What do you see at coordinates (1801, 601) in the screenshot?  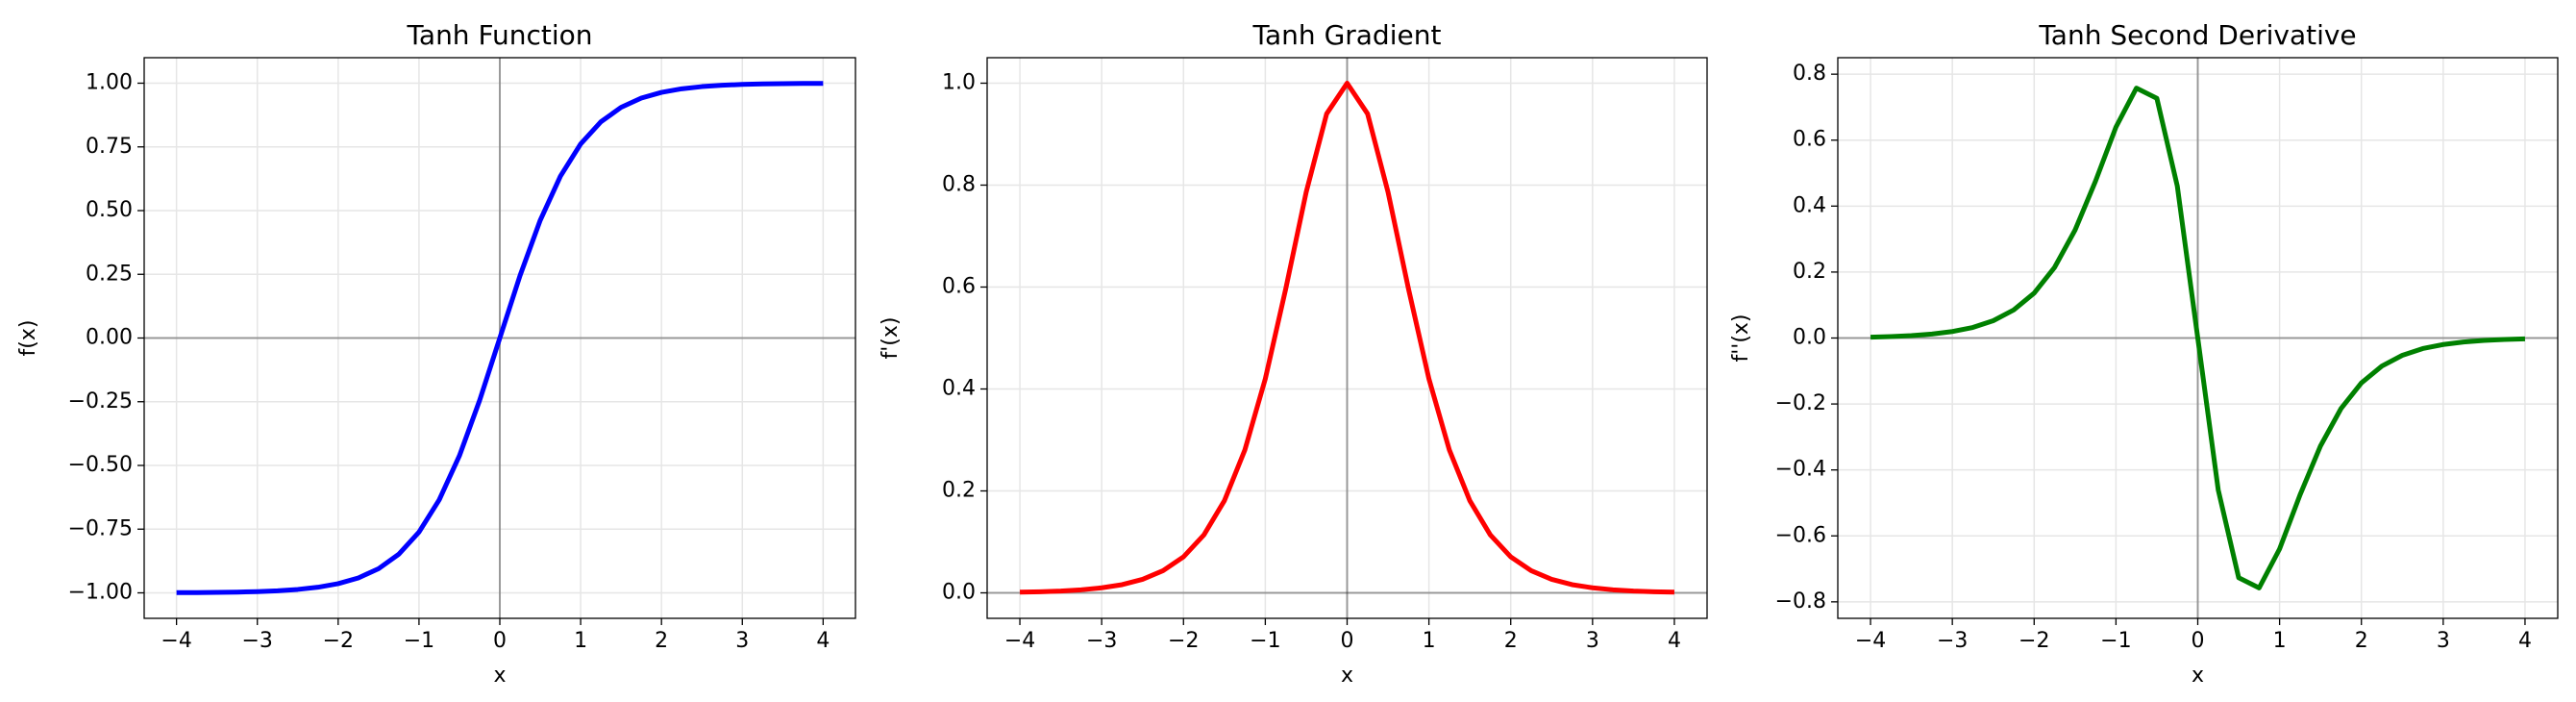 I see `y-tick-label: −0.8` at bounding box center [1801, 601].